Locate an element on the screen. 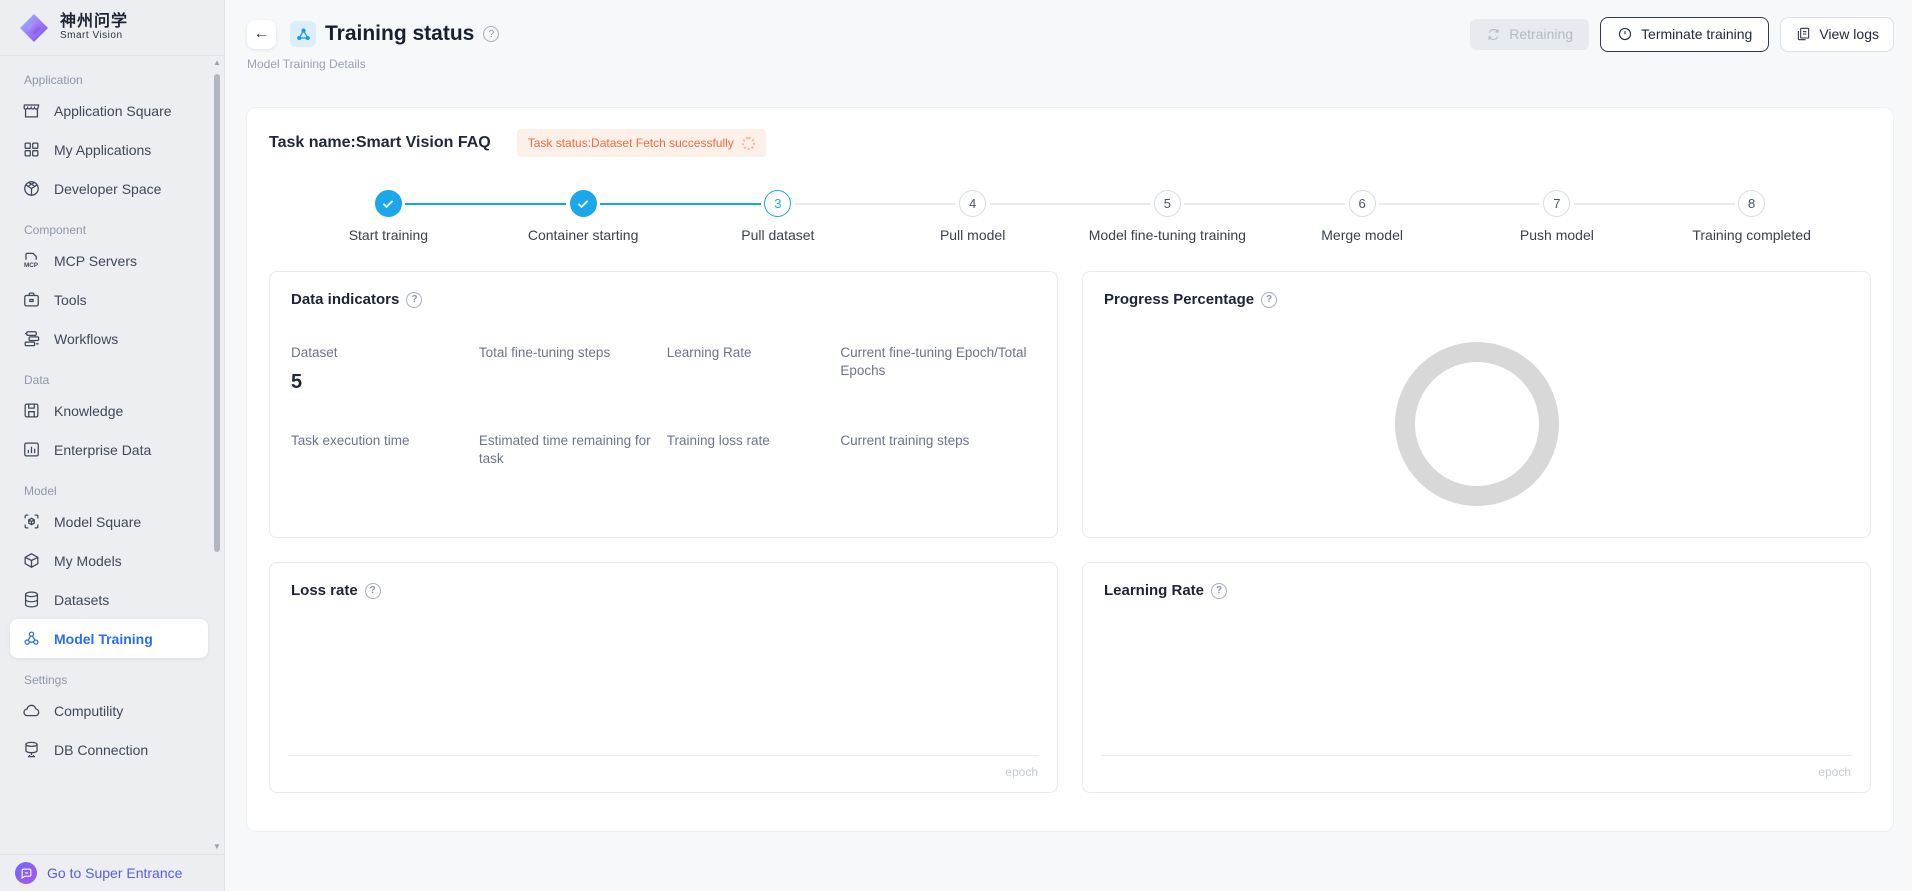  bar-chart-icon is located at coordinates (31, 449).